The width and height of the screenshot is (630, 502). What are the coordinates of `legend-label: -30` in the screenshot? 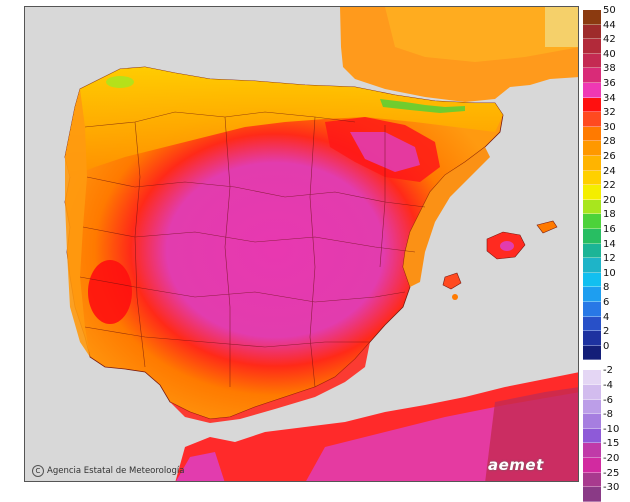 It's located at (611, 488).